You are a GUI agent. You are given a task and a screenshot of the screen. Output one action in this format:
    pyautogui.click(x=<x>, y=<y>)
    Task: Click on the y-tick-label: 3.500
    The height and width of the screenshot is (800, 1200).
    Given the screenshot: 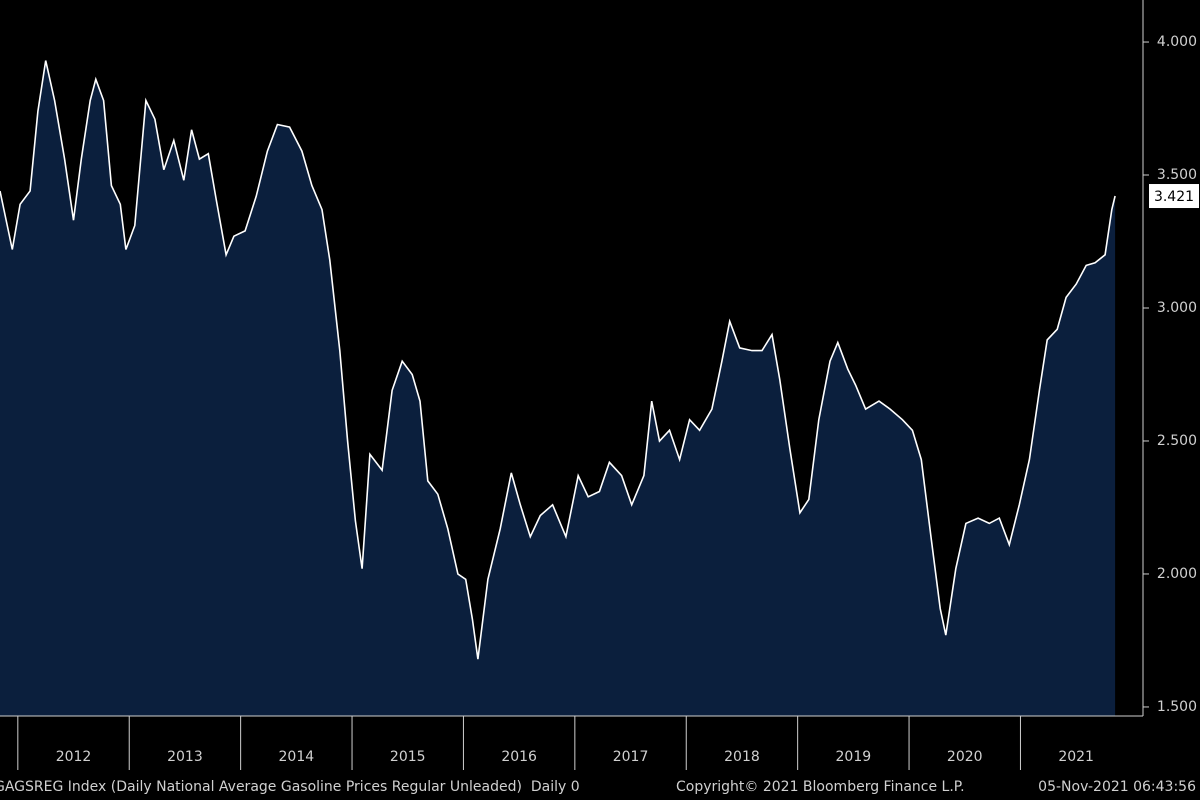 What is the action you would take?
    pyautogui.click(x=1177, y=175)
    